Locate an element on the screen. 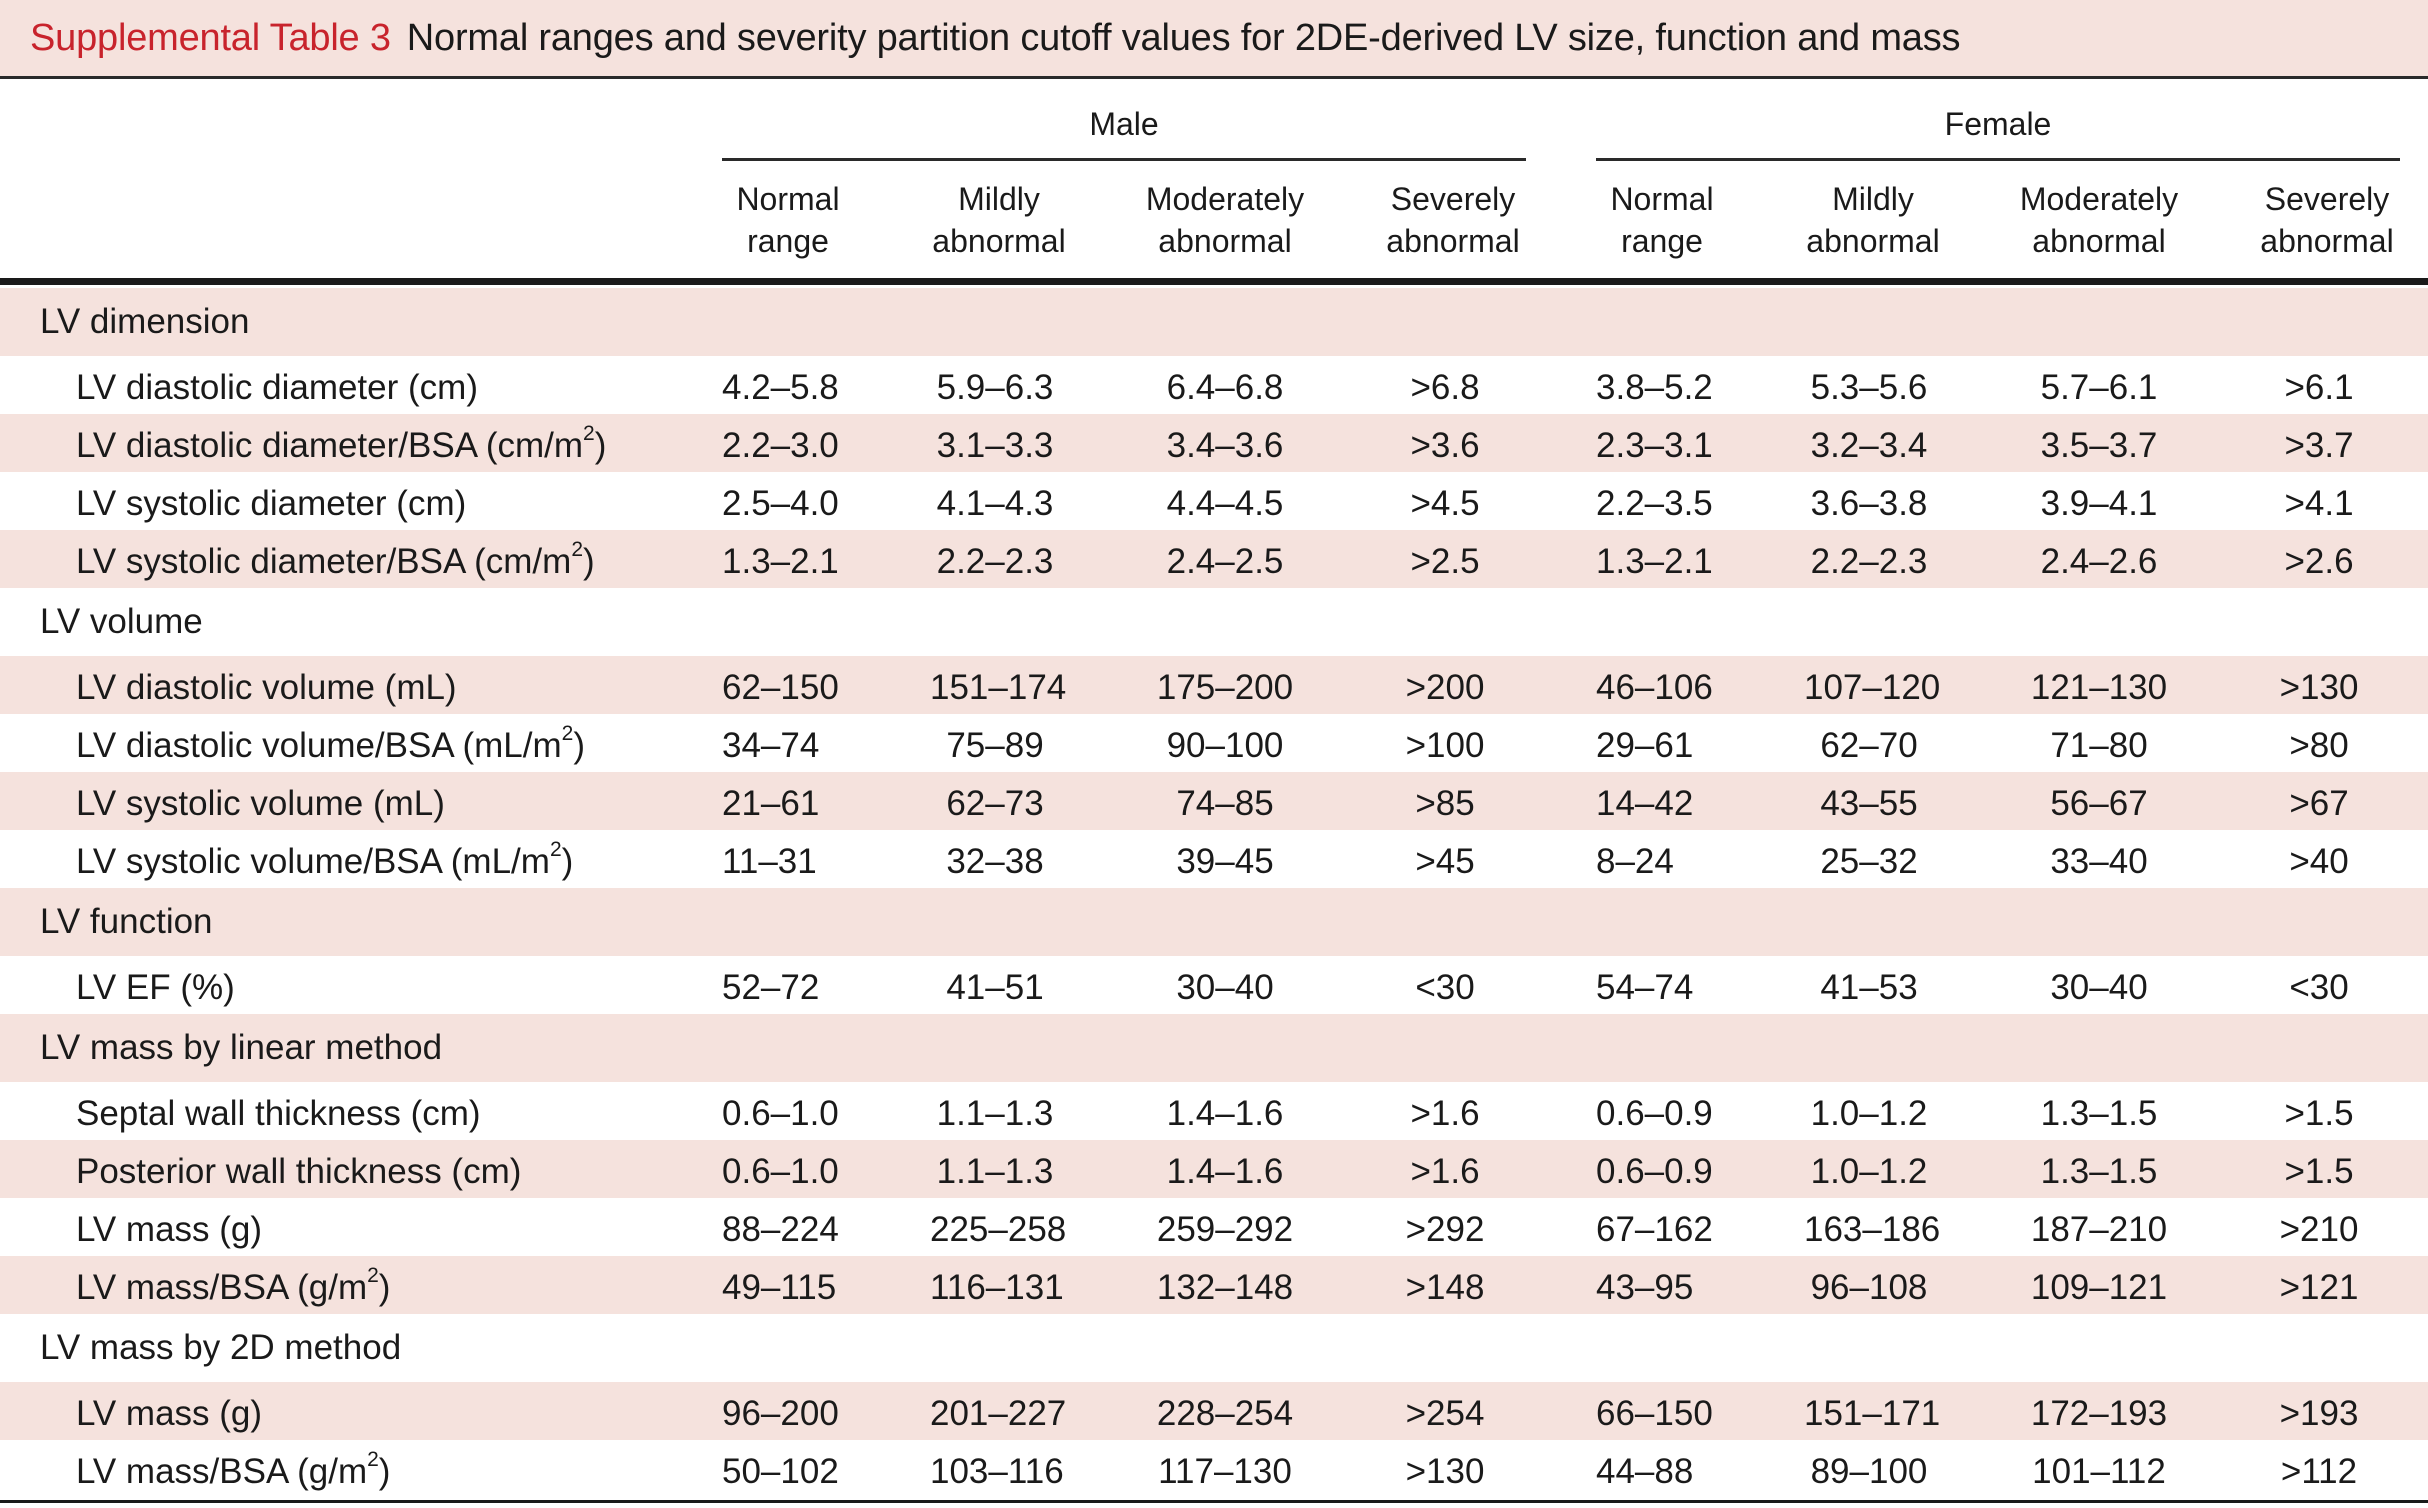 Image resolution: width=2428 pixels, height=1508 pixels. table-cell: 52–72 is located at coordinates (771, 987).